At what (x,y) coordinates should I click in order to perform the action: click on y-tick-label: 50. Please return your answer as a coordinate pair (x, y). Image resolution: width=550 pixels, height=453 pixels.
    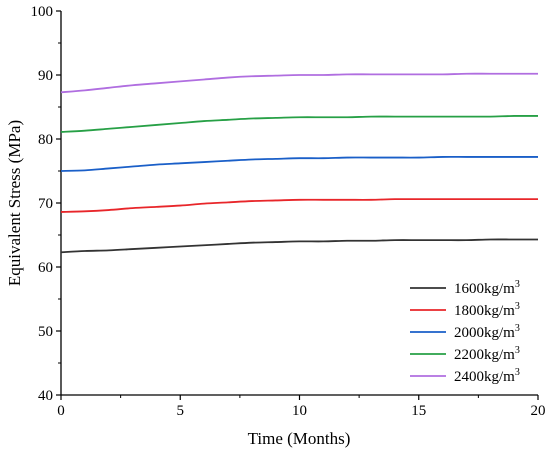
    Looking at the image, I should click on (45, 332).